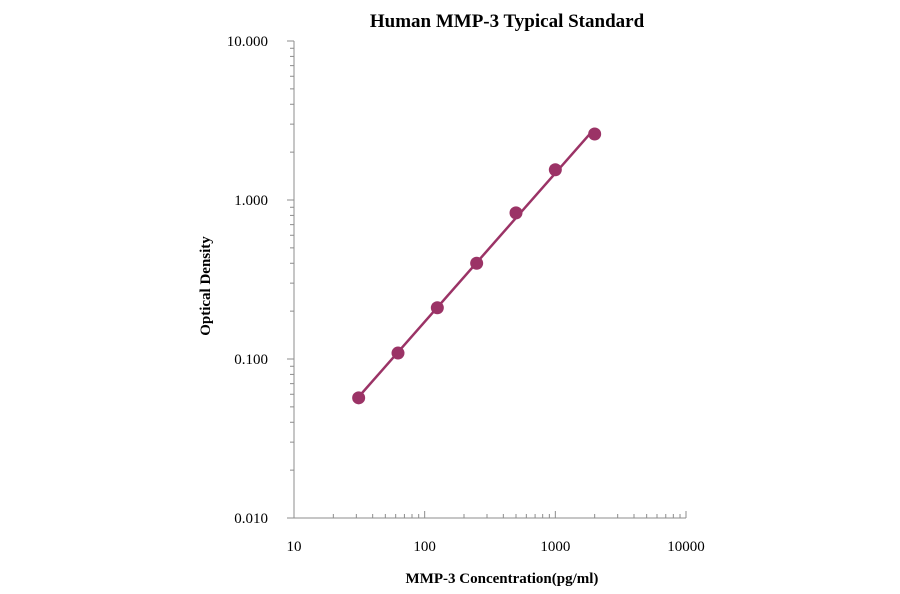 Image resolution: width=900 pixels, height=594 pixels. I want to click on x-tick-label: 1000, so click(555, 547).